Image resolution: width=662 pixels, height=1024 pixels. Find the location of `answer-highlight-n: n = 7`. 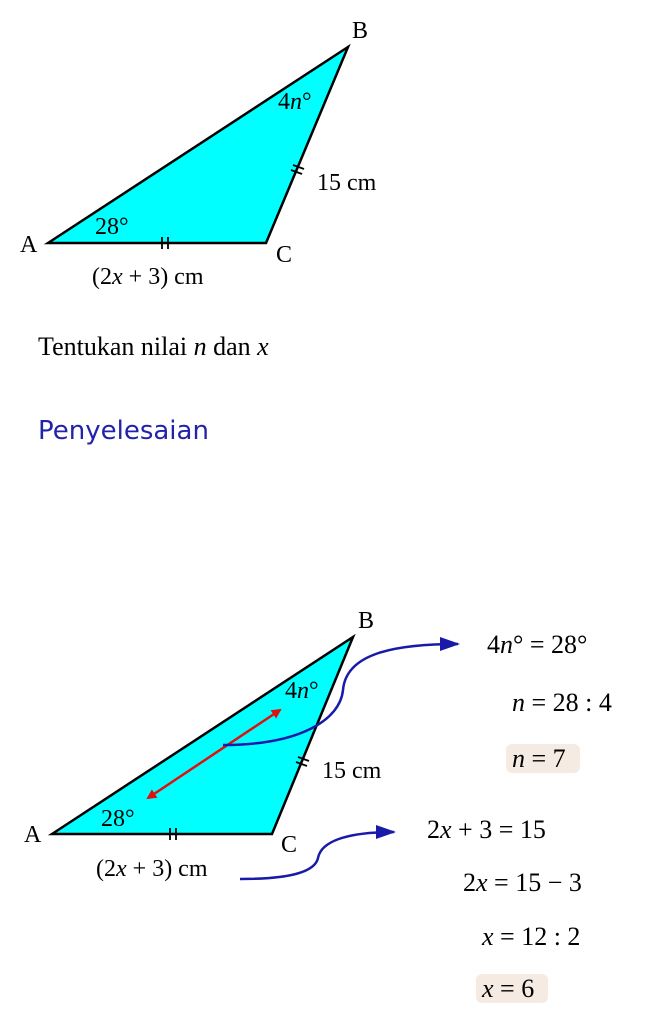

answer-highlight-n: n = 7 is located at coordinates (543, 758).